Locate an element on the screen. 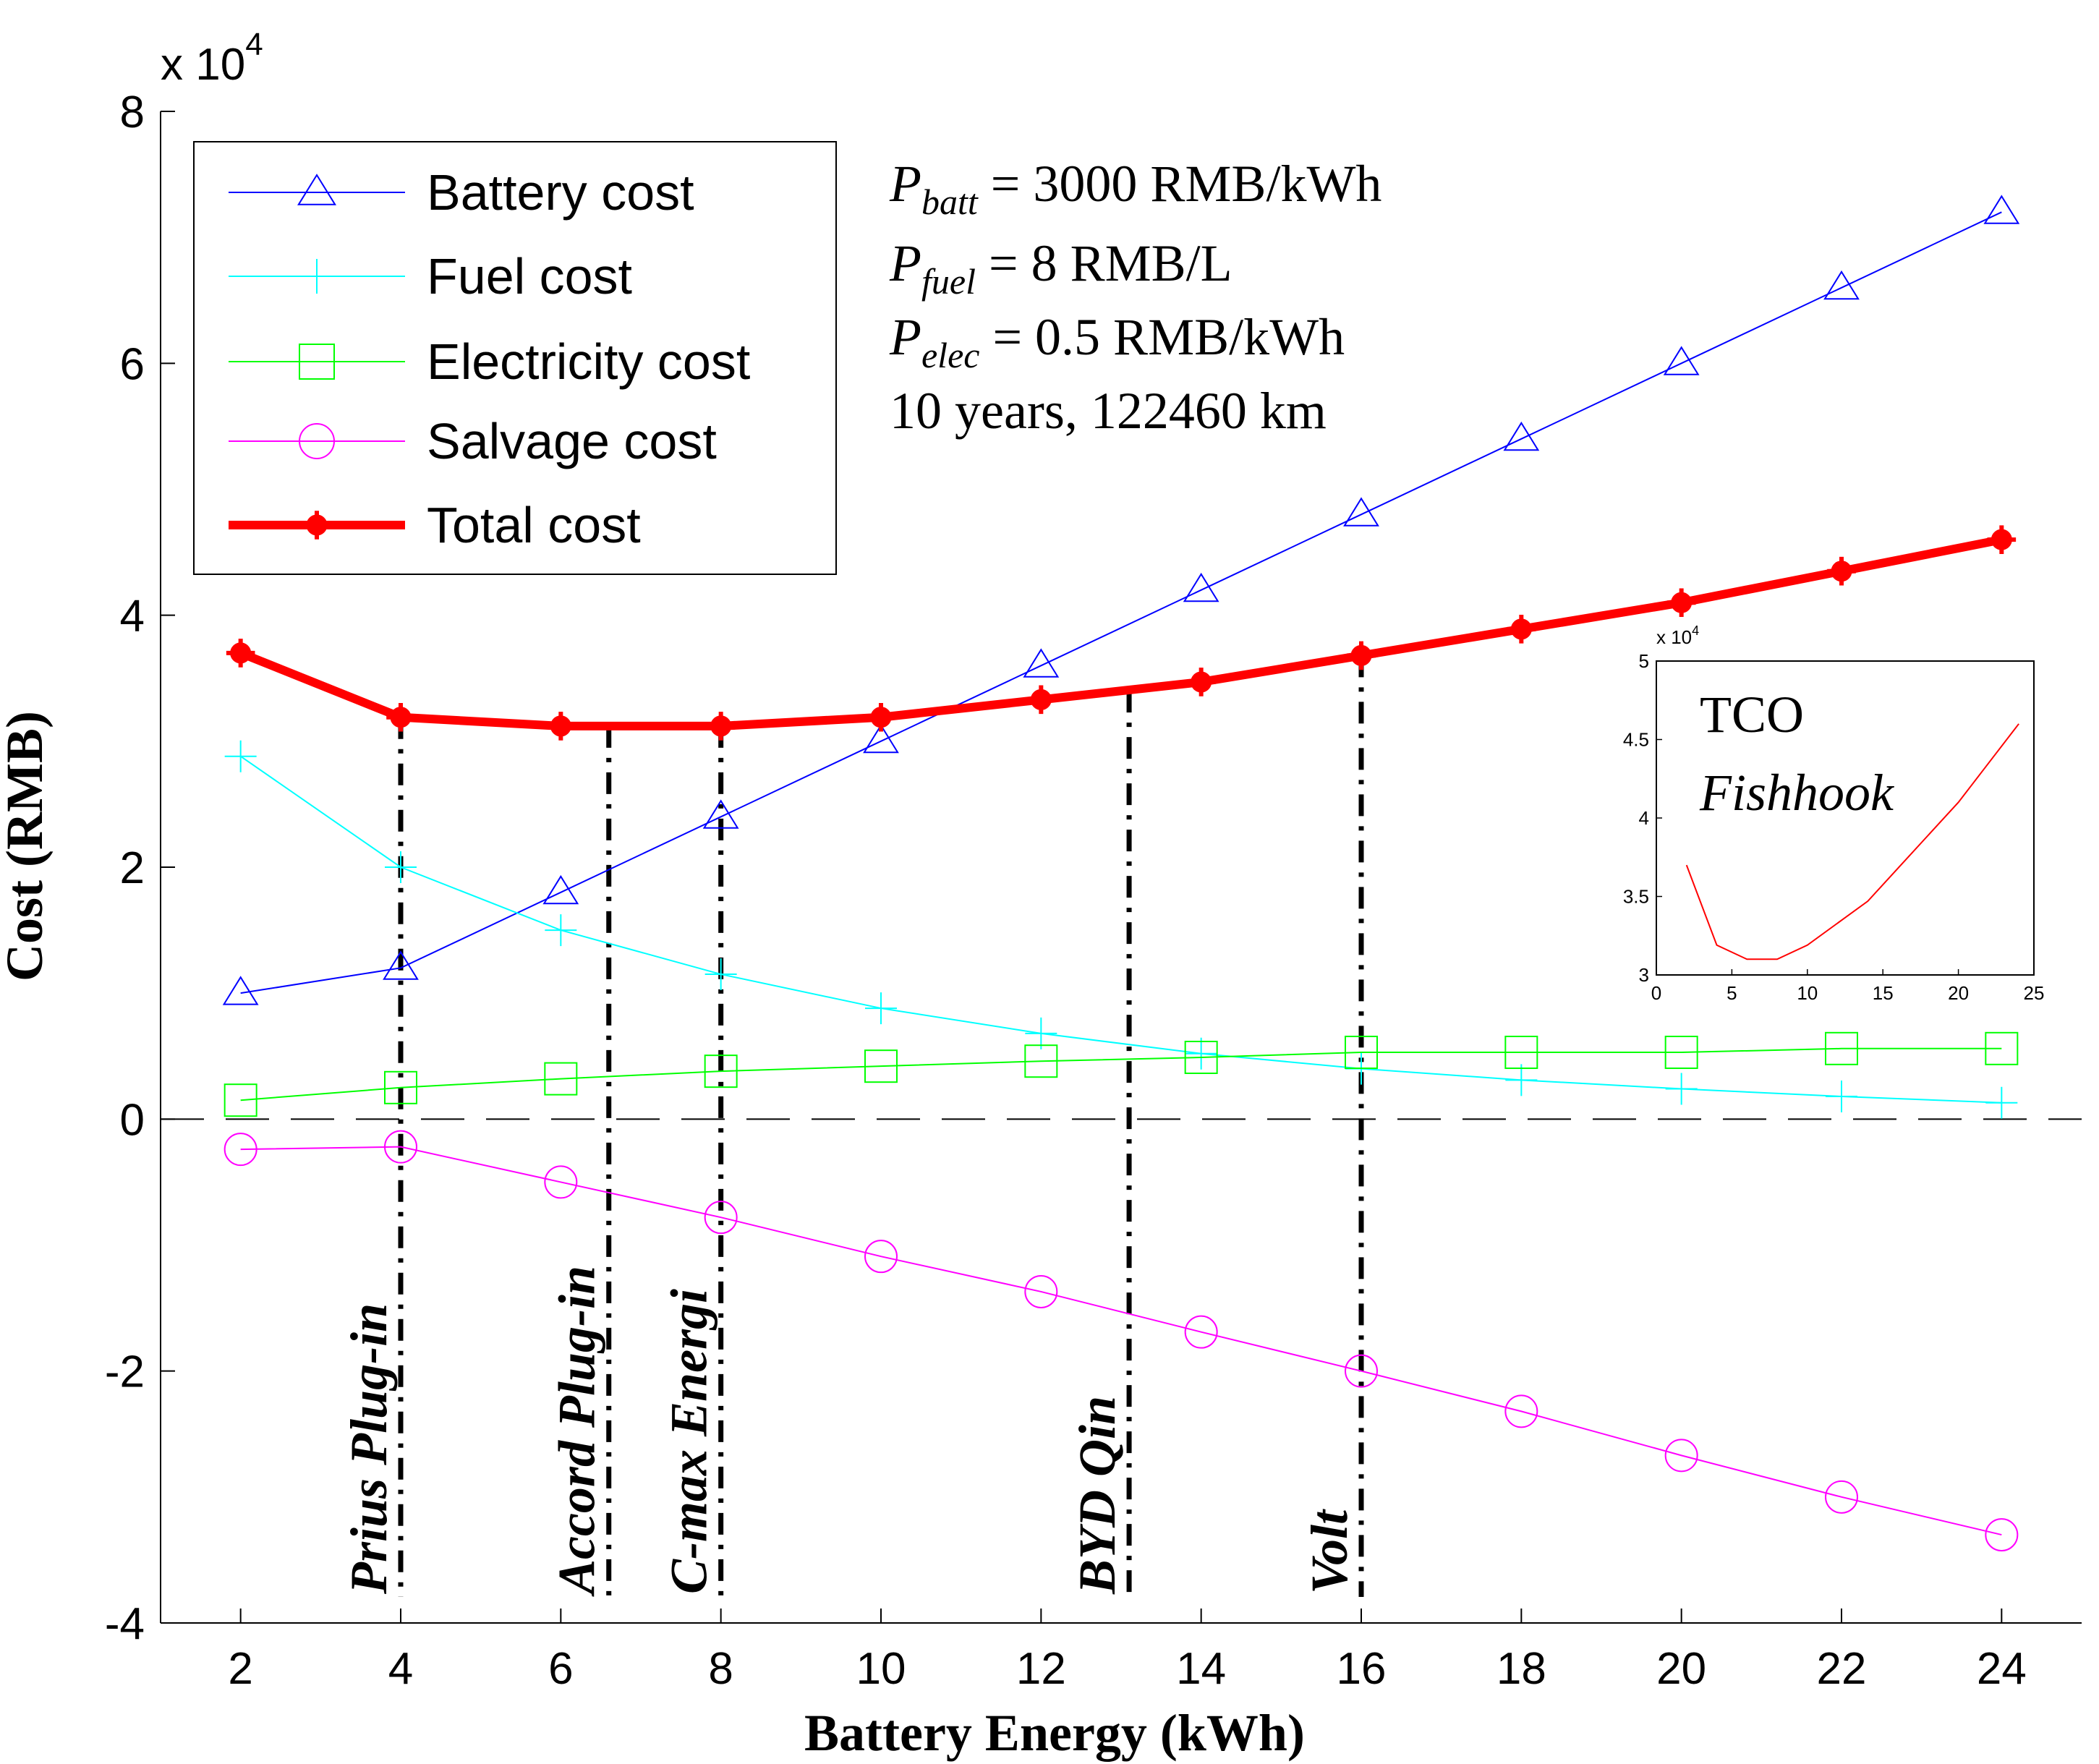  x-tick-label: 20 is located at coordinates (1681, 1669).